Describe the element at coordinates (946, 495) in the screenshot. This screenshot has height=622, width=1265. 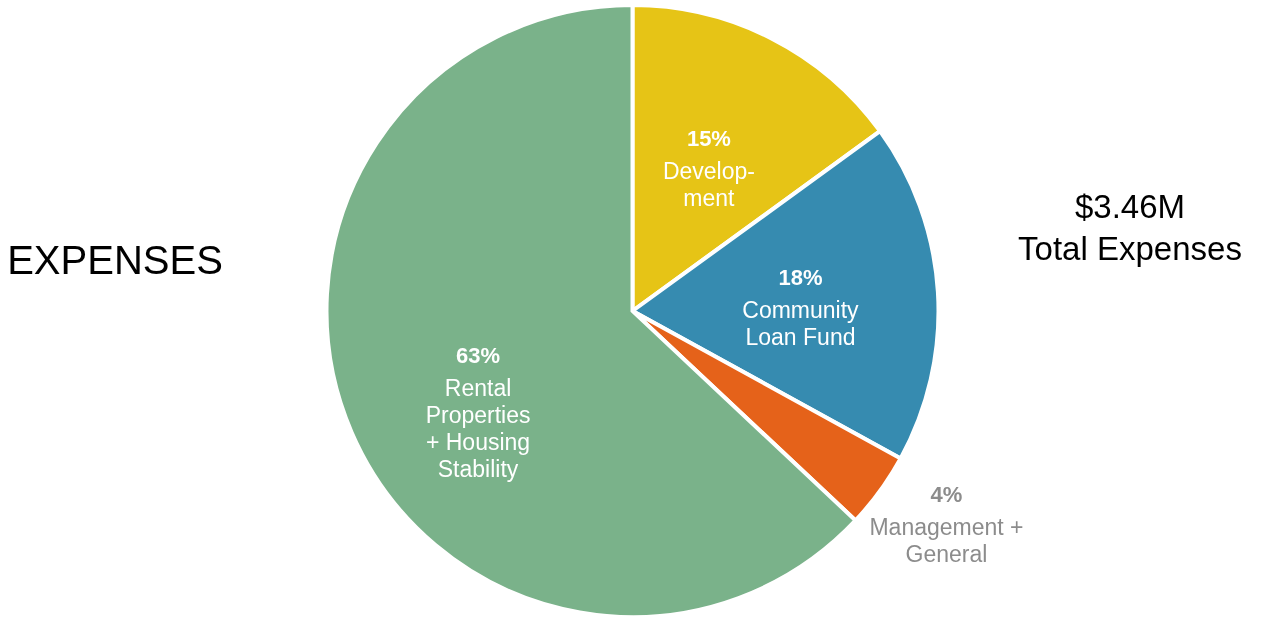
I see `data-label: 4%` at that location.